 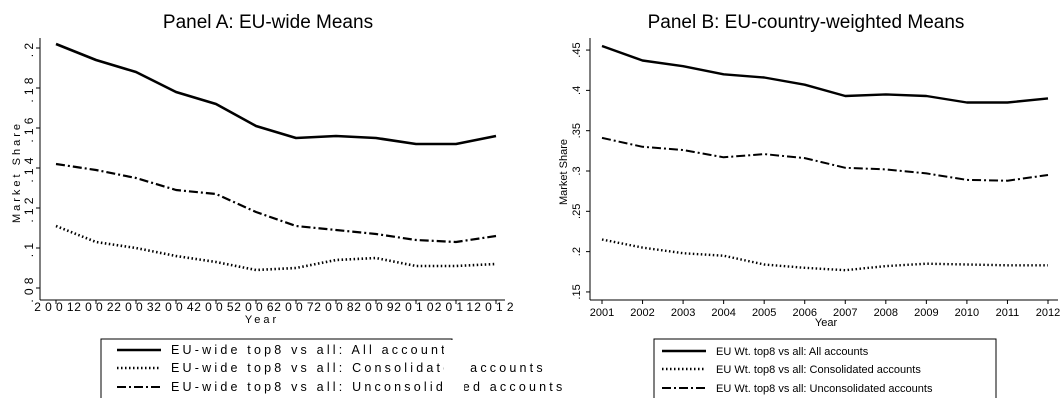 I want to click on y-tick-label: .08, so click(x=29, y=287).